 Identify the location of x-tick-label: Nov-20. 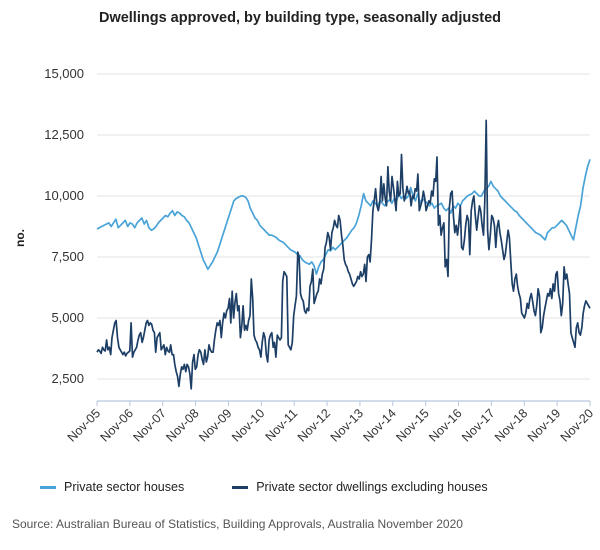
(577, 425).